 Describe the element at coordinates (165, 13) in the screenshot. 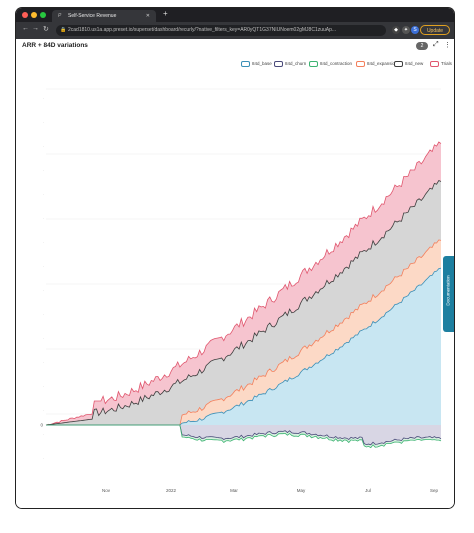

I see `new-tab-button: +` at that location.